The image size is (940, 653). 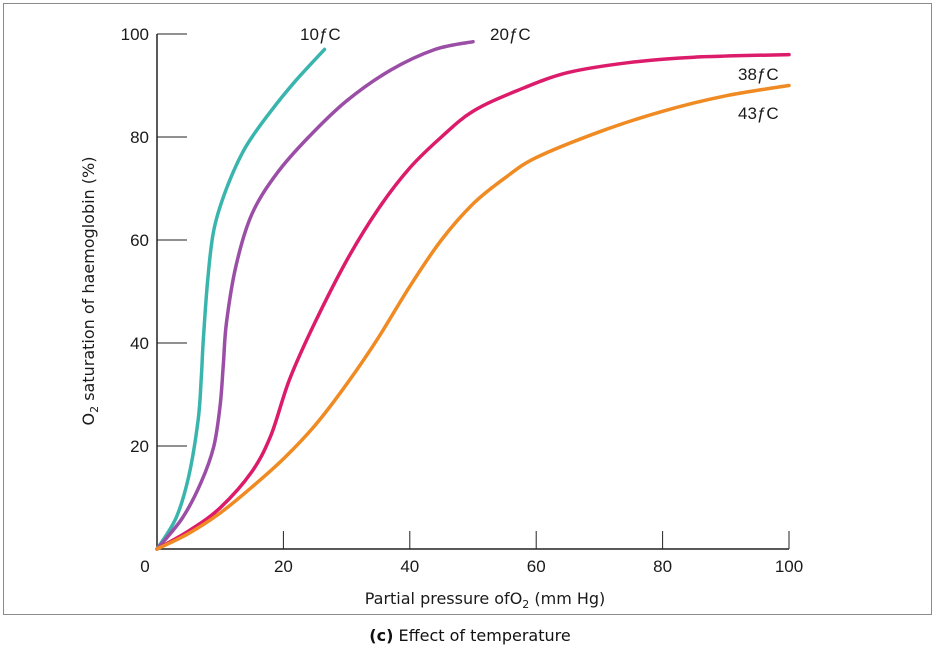 What do you see at coordinates (139, 343) in the screenshot?
I see `y-tick-label: 40` at bounding box center [139, 343].